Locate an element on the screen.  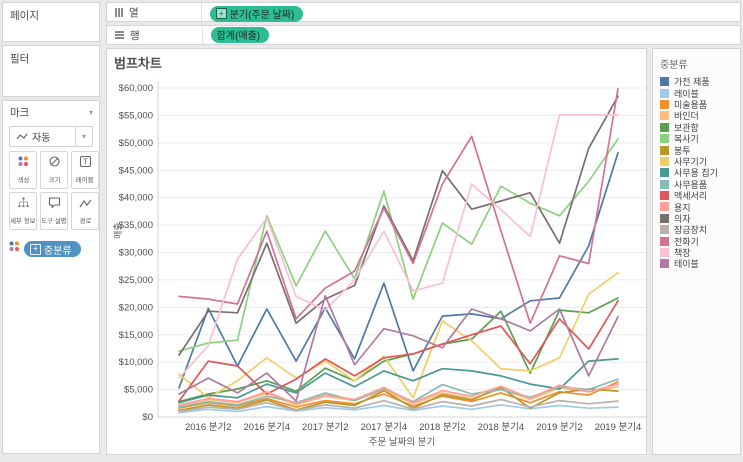
y-tick-label: $25,000 is located at coordinates (136, 280).